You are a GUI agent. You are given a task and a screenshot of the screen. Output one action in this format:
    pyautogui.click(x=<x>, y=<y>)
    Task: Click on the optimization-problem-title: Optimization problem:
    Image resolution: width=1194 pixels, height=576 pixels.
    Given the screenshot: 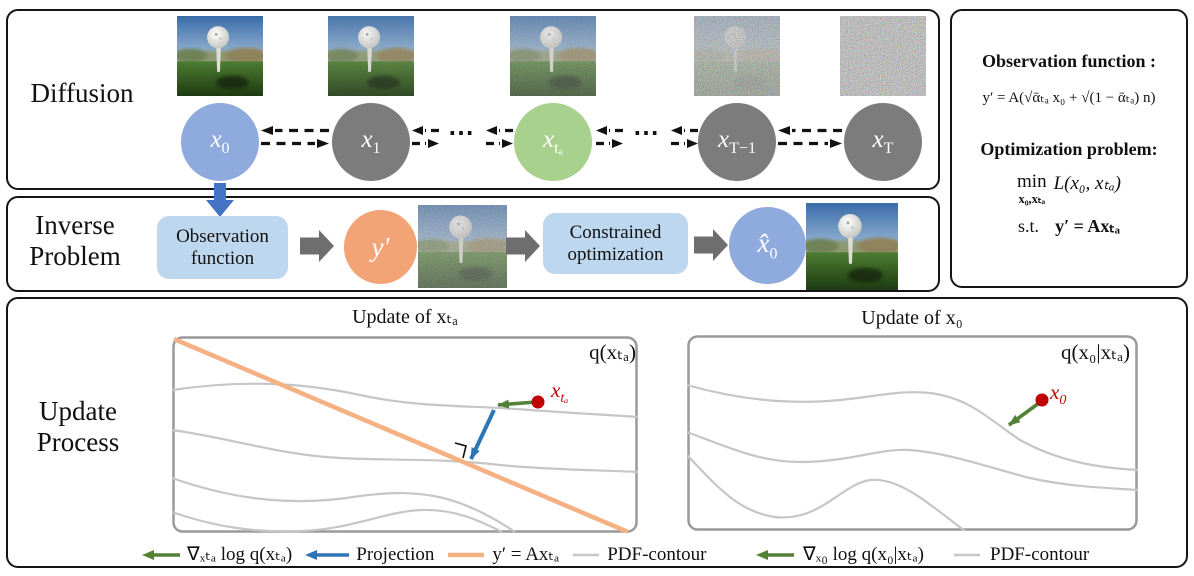 What is the action you would take?
    pyautogui.click(x=1069, y=149)
    